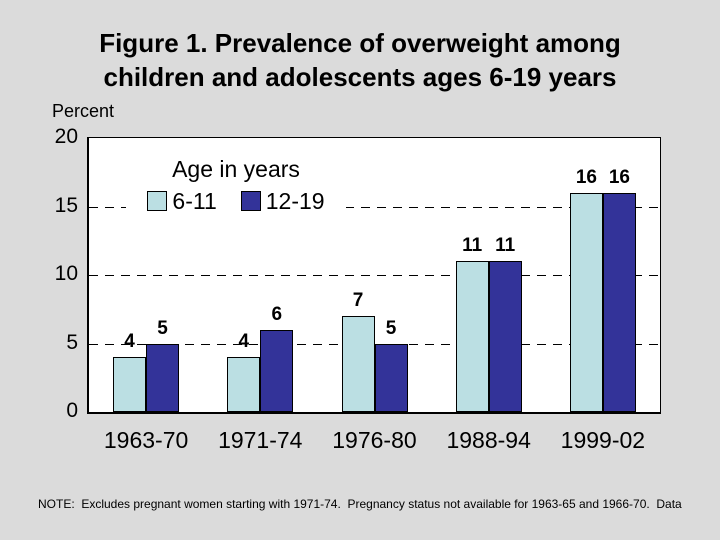  What do you see at coordinates (586, 177) in the screenshot?
I see `bar-value-6-11-1999-02: 16` at bounding box center [586, 177].